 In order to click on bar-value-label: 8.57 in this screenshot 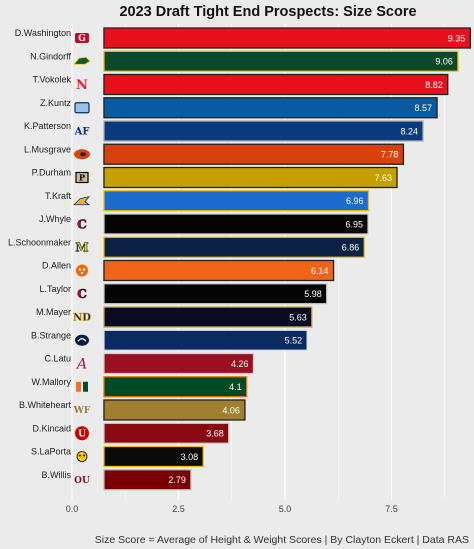, I will do `click(424, 108)`.